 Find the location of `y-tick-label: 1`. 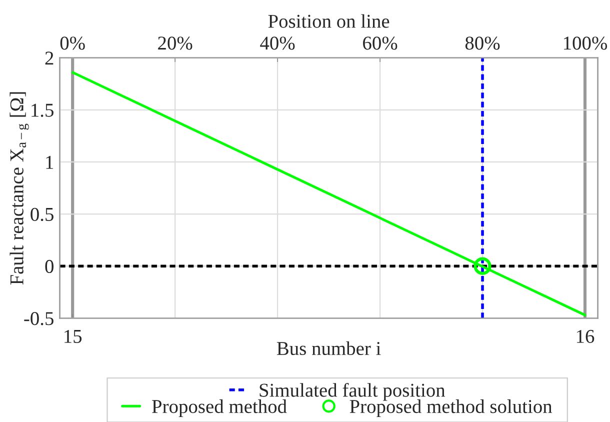

y-tick-label: 1 is located at coordinates (50, 162).